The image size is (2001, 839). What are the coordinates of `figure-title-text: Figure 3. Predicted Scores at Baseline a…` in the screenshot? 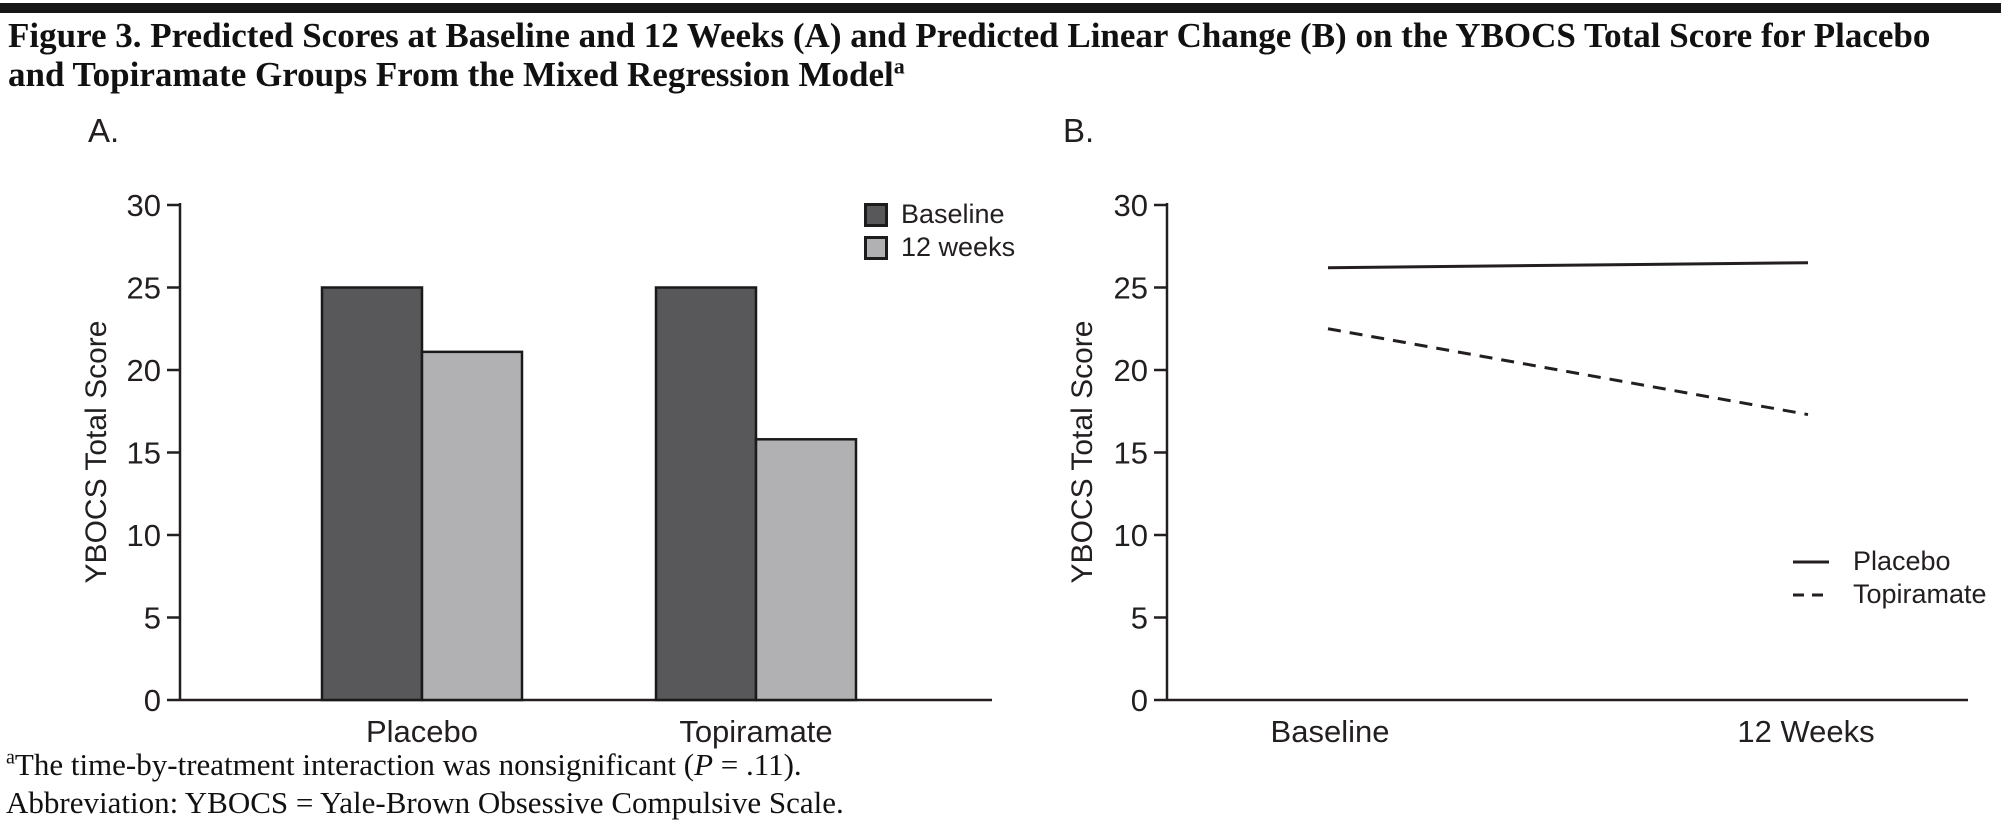 It's located at (969, 55).